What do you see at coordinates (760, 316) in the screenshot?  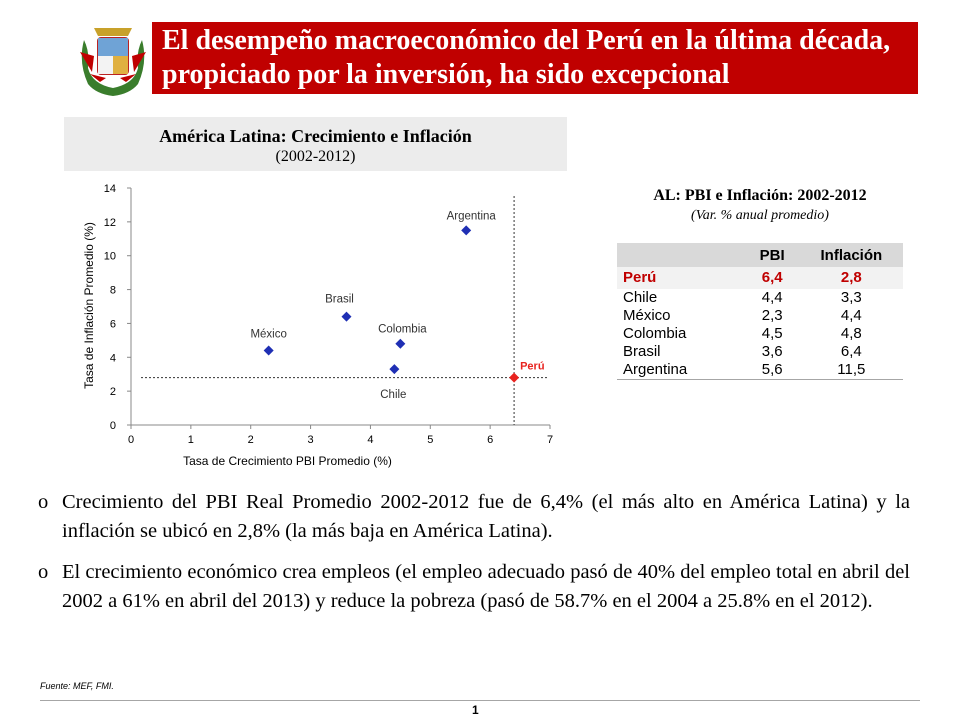 I see `table-row: México 2,3 4,4` at bounding box center [760, 316].